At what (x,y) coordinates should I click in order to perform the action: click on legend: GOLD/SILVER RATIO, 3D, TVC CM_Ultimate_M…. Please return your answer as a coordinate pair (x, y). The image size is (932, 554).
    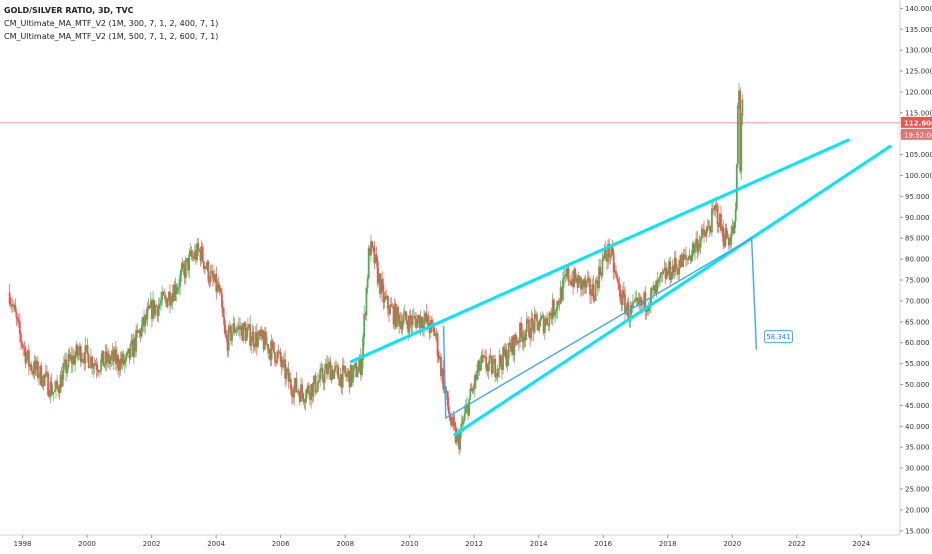
    Looking at the image, I should click on (111, 23).